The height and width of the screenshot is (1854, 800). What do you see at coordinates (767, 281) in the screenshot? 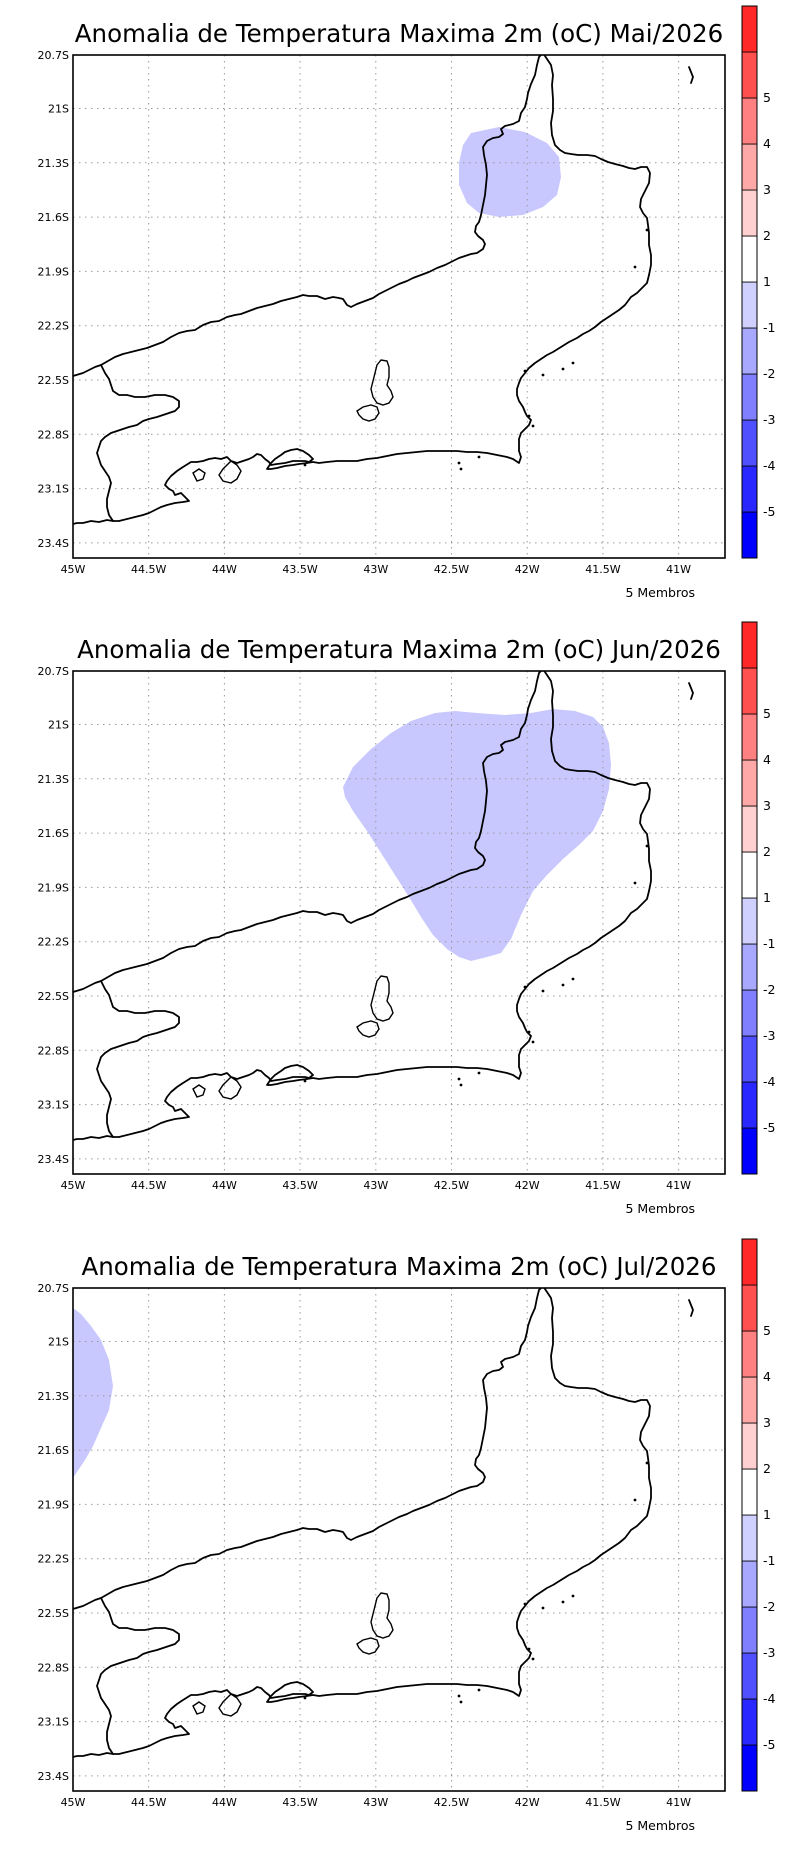
I see `colorbar-label: 1` at bounding box center [767, 281].